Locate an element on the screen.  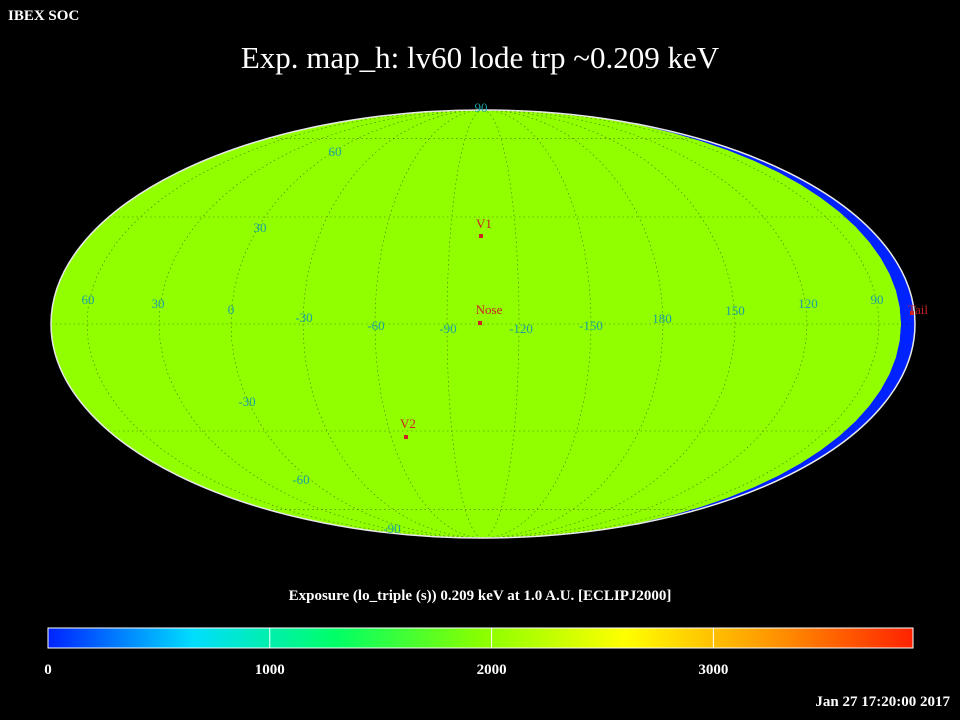
longitude-tick-label: 120 is located at coordinates (808, 303).